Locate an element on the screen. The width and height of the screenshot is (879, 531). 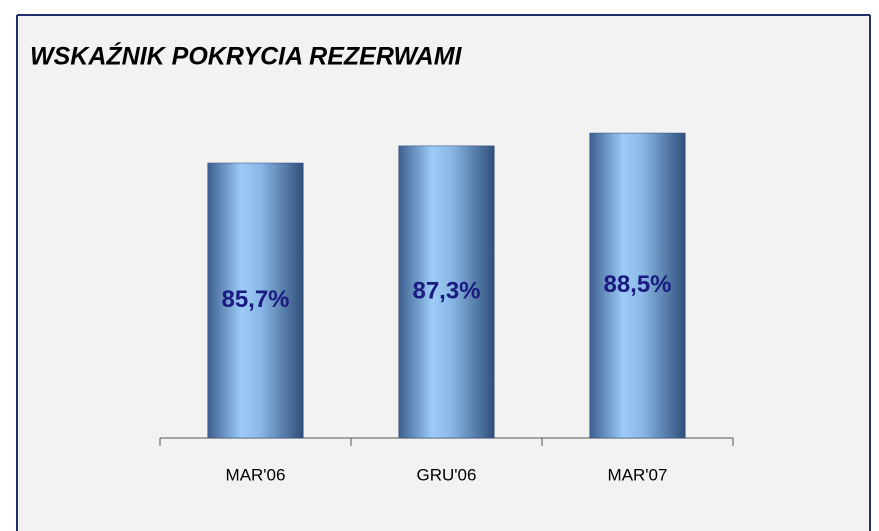
value-label: 87,3% is located at coordinates (446, 290).